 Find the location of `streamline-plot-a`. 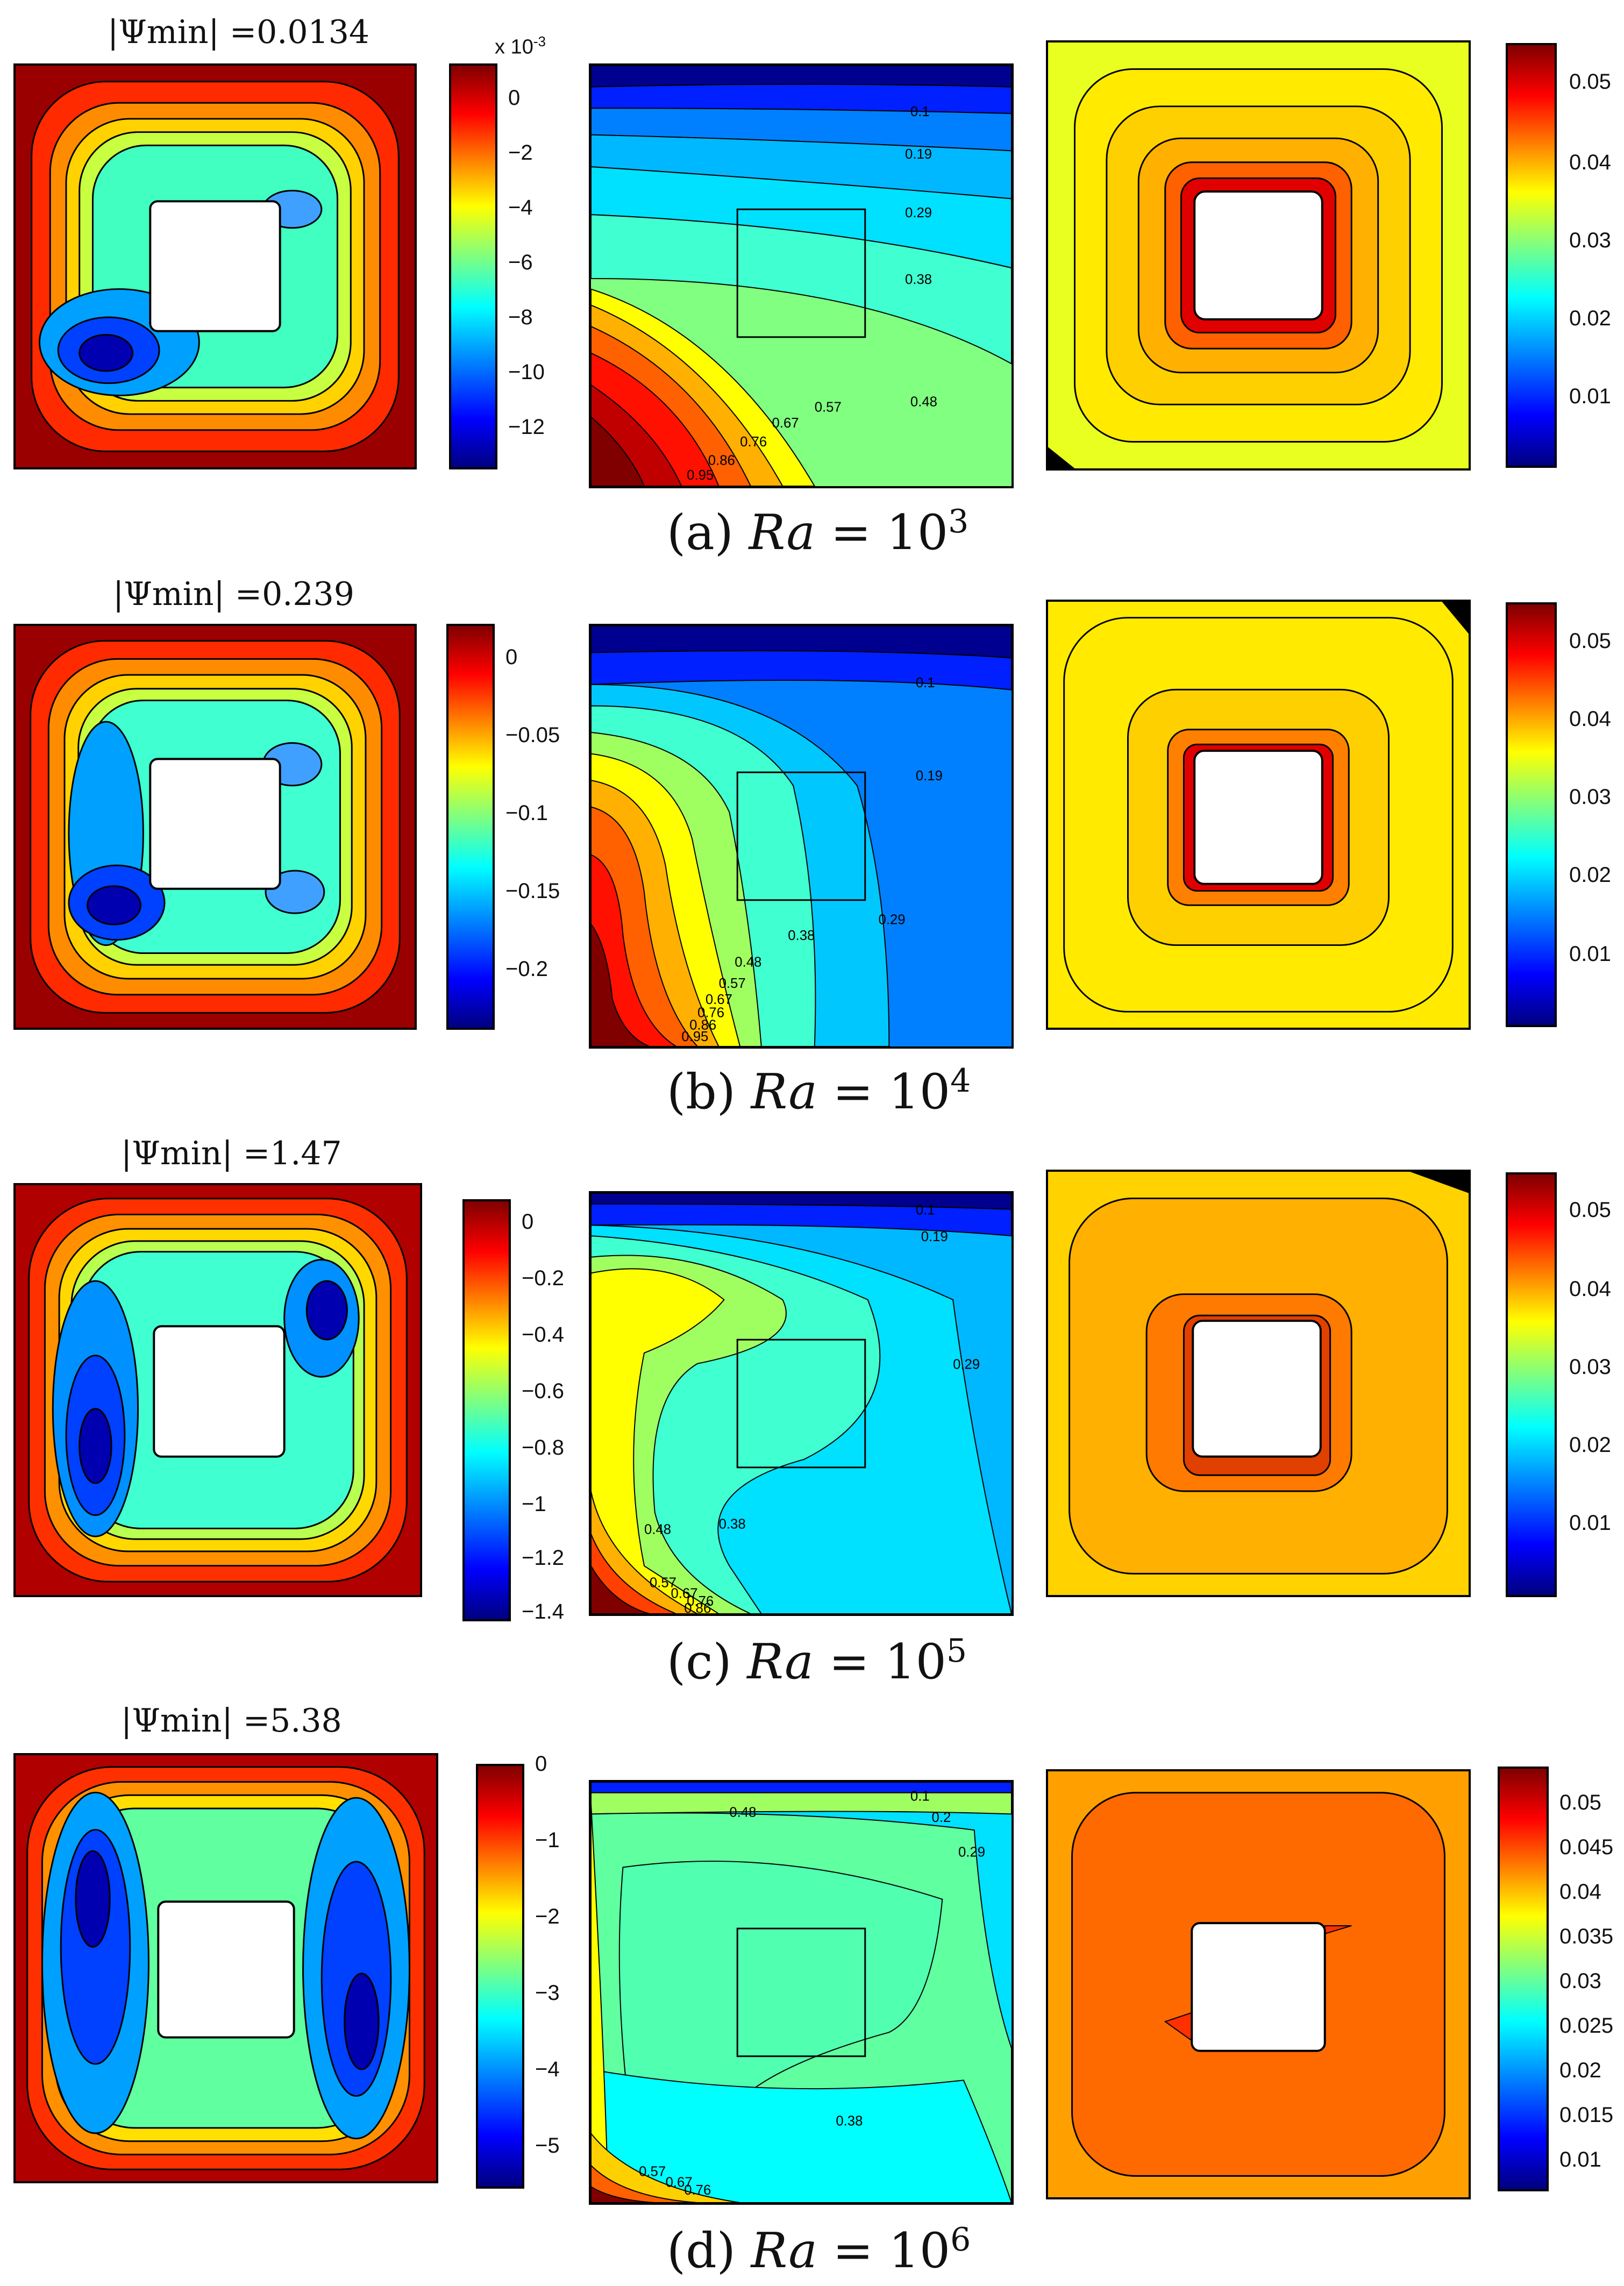

streamline-plot-a is located at coordinates (215, 266).